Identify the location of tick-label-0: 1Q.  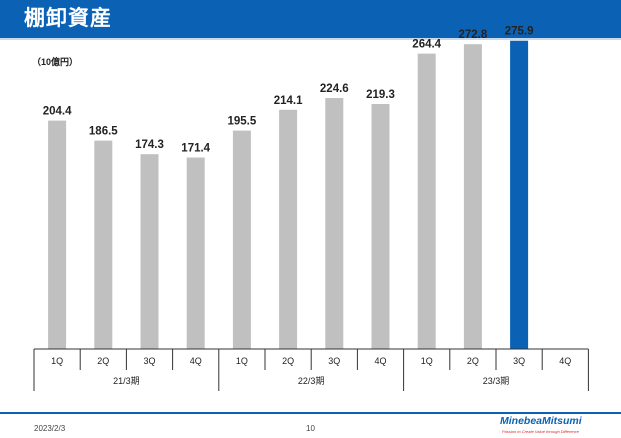
(57, 361).